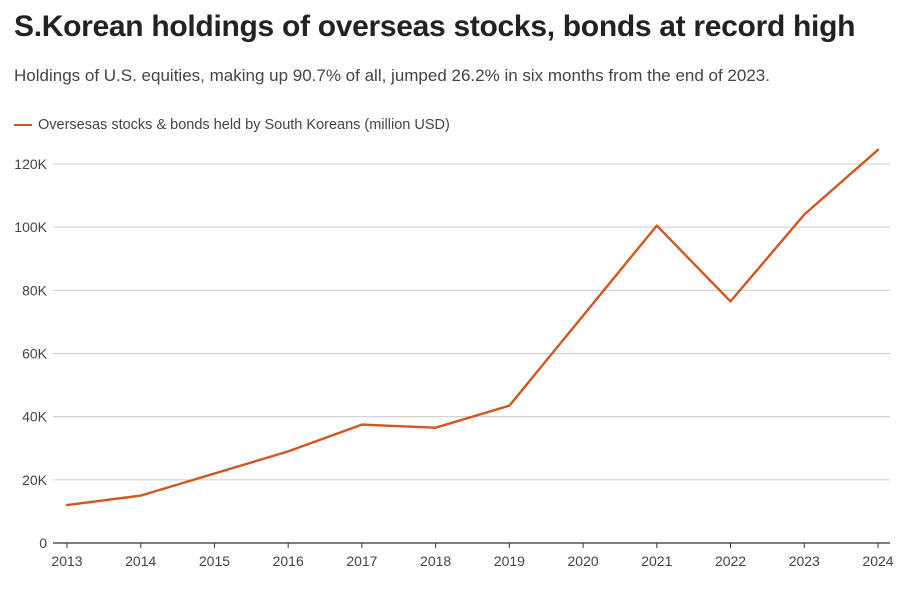  What do you see at coordinates (35, 290) in the screenshot?
I see `y-tick-label: 80K` at bounding box center [35, 290].